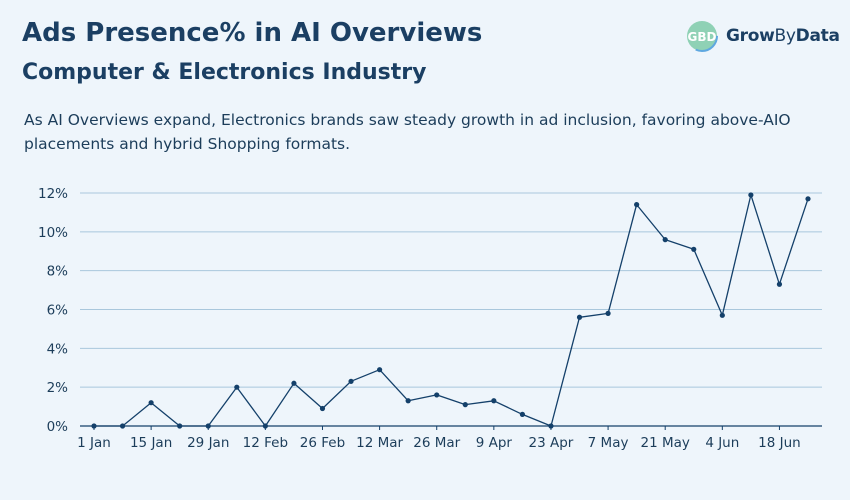 Image resolution: width=850 pixels, height=500 pixels. Describe the element at coordinates (208, 443) in the screenshot. I see `x-tick-label: 29 Jan` at that location.